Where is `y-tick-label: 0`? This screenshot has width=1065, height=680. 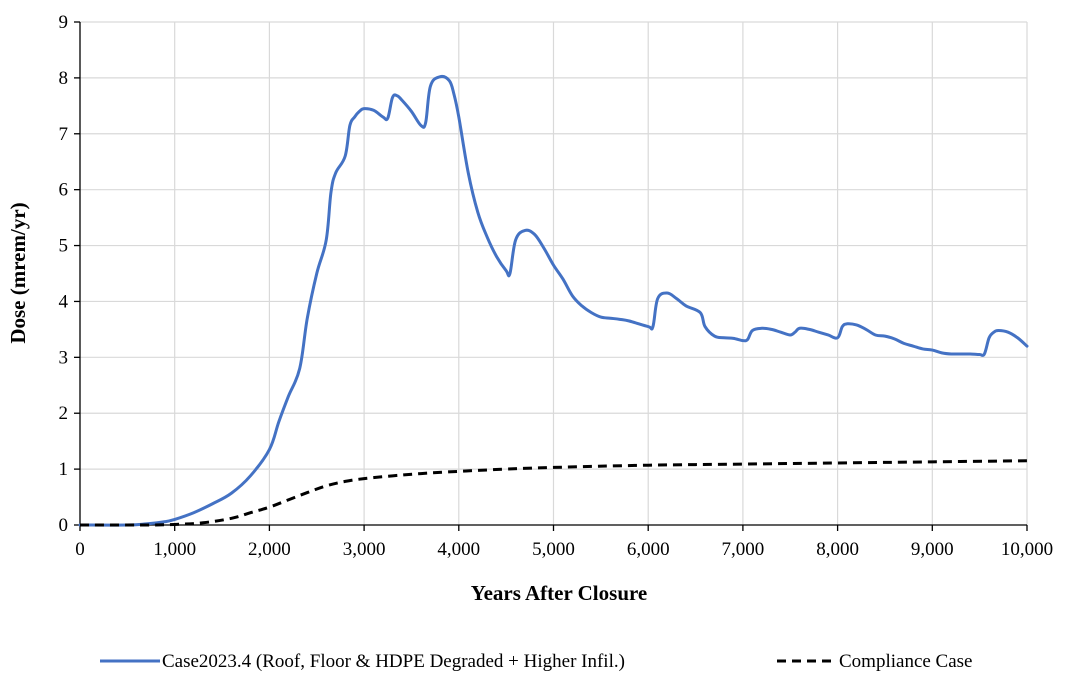
y-tick-label: 0 is located at coordinates (64, 525).